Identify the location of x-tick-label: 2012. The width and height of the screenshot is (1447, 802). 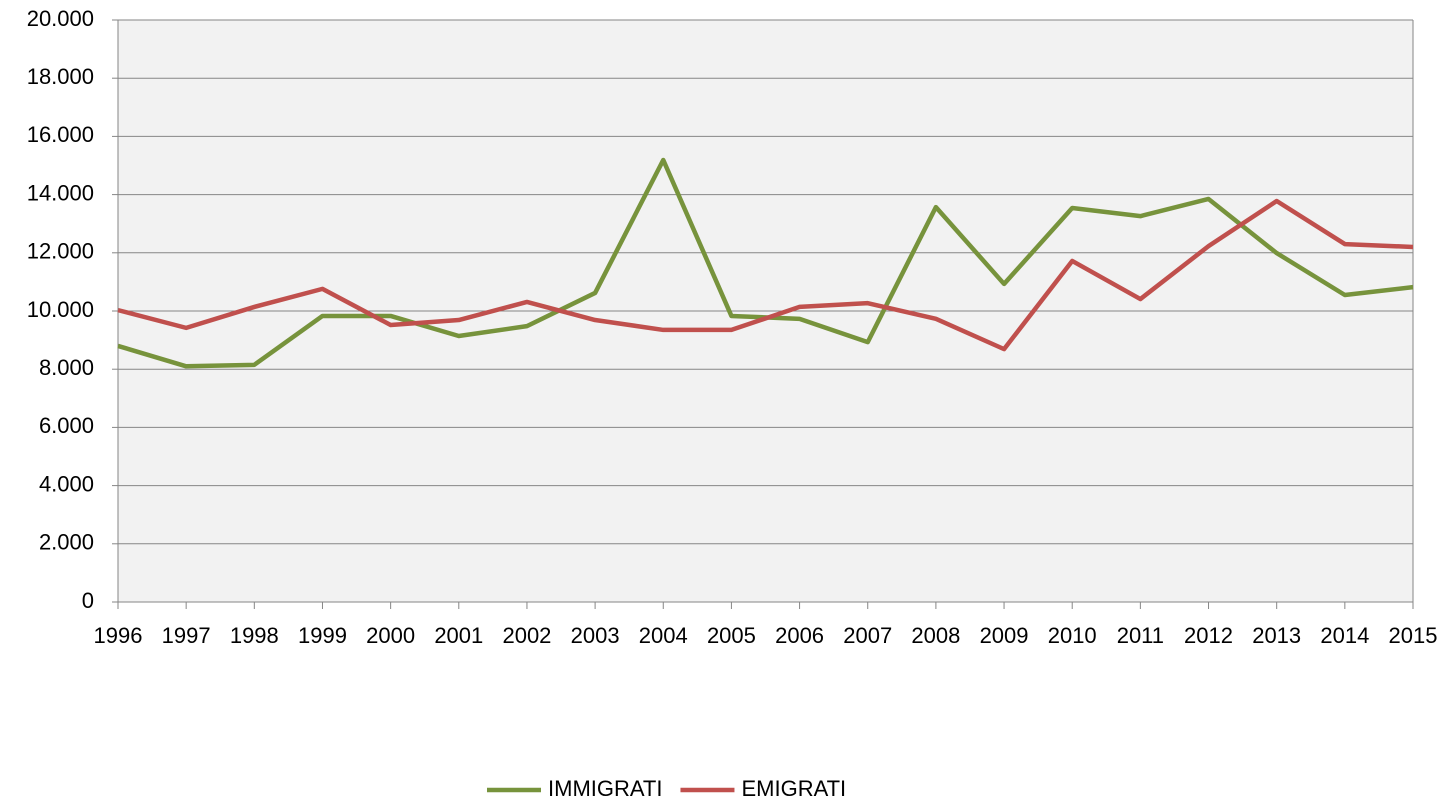
(1208, 635).